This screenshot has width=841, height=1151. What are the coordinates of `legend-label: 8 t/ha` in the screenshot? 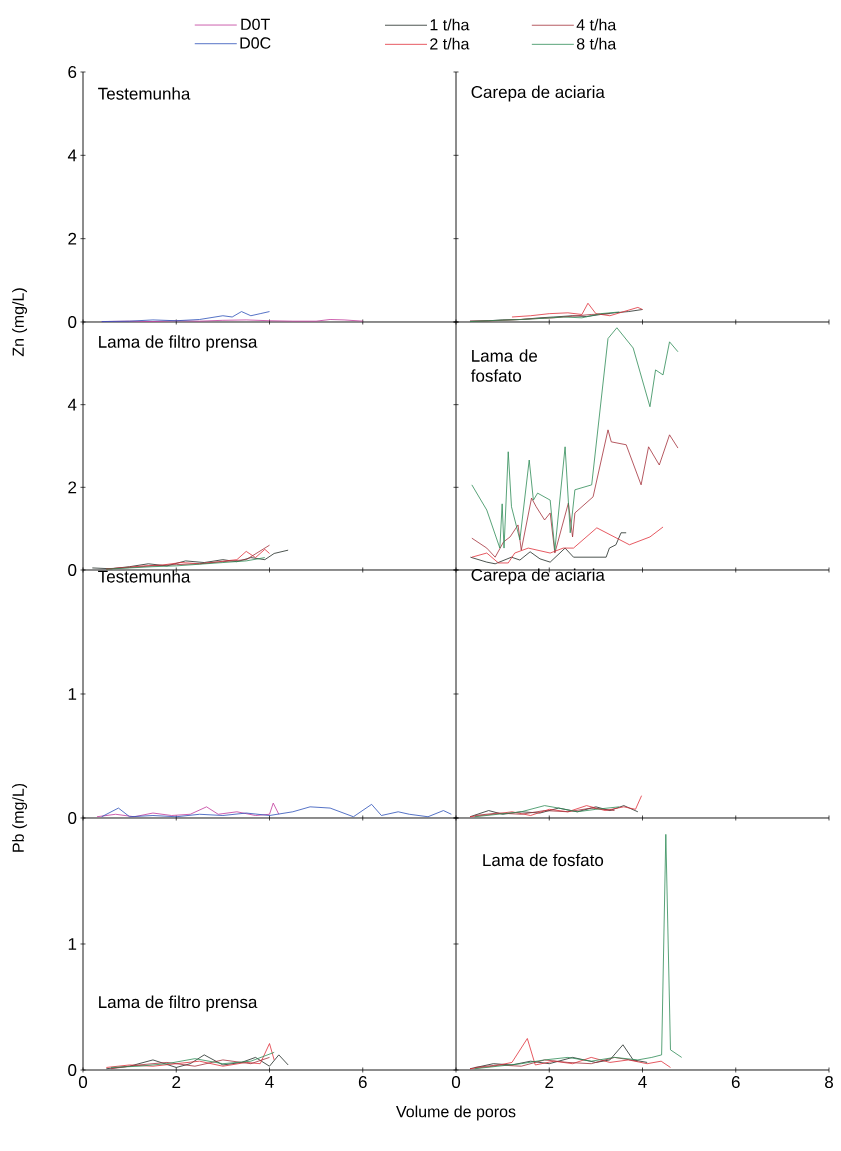 It's located at (596, 43).